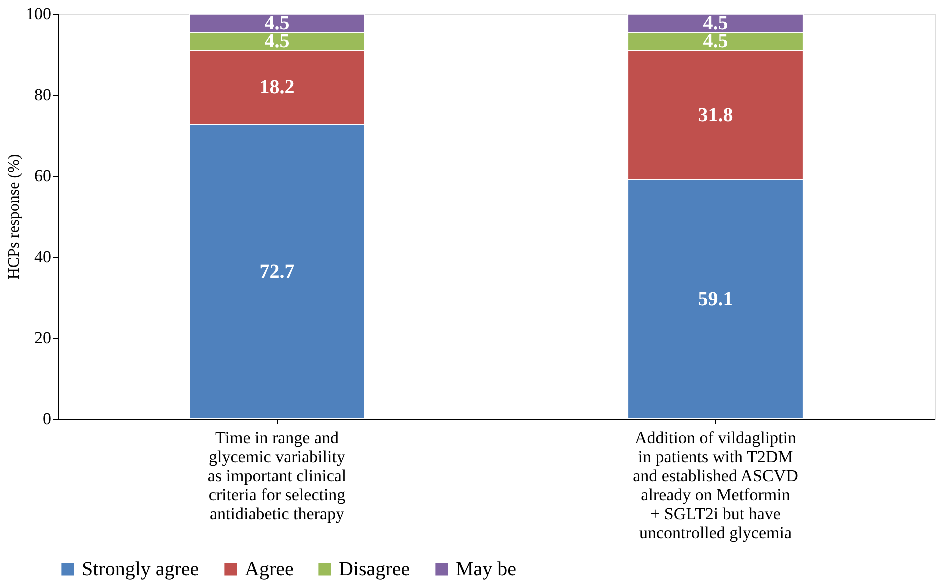  What do you see at coordinates (43, 176) in the screenshot?
I see `y-tick-label: 60` at bounding box center [43, 176].